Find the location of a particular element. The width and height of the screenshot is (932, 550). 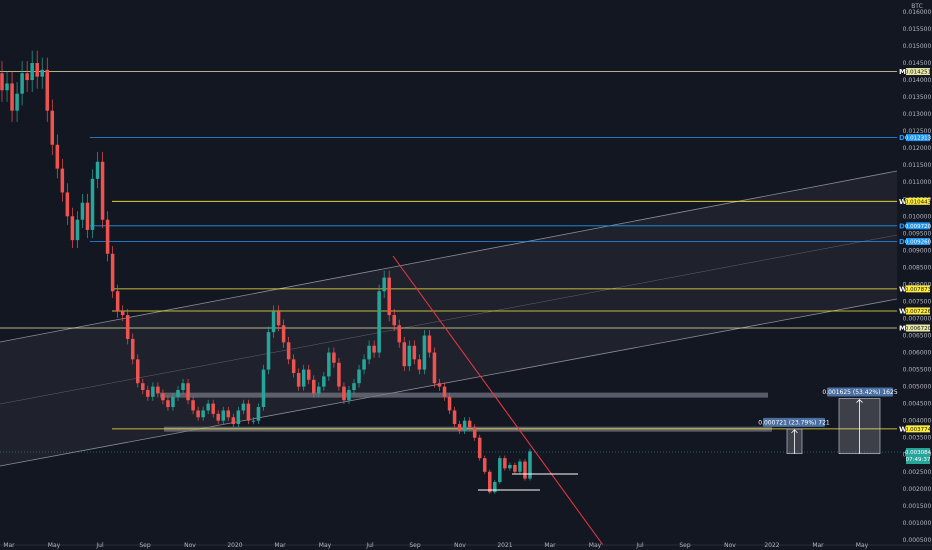

x-tick-15: Sep is located at coordinates (685, 545).